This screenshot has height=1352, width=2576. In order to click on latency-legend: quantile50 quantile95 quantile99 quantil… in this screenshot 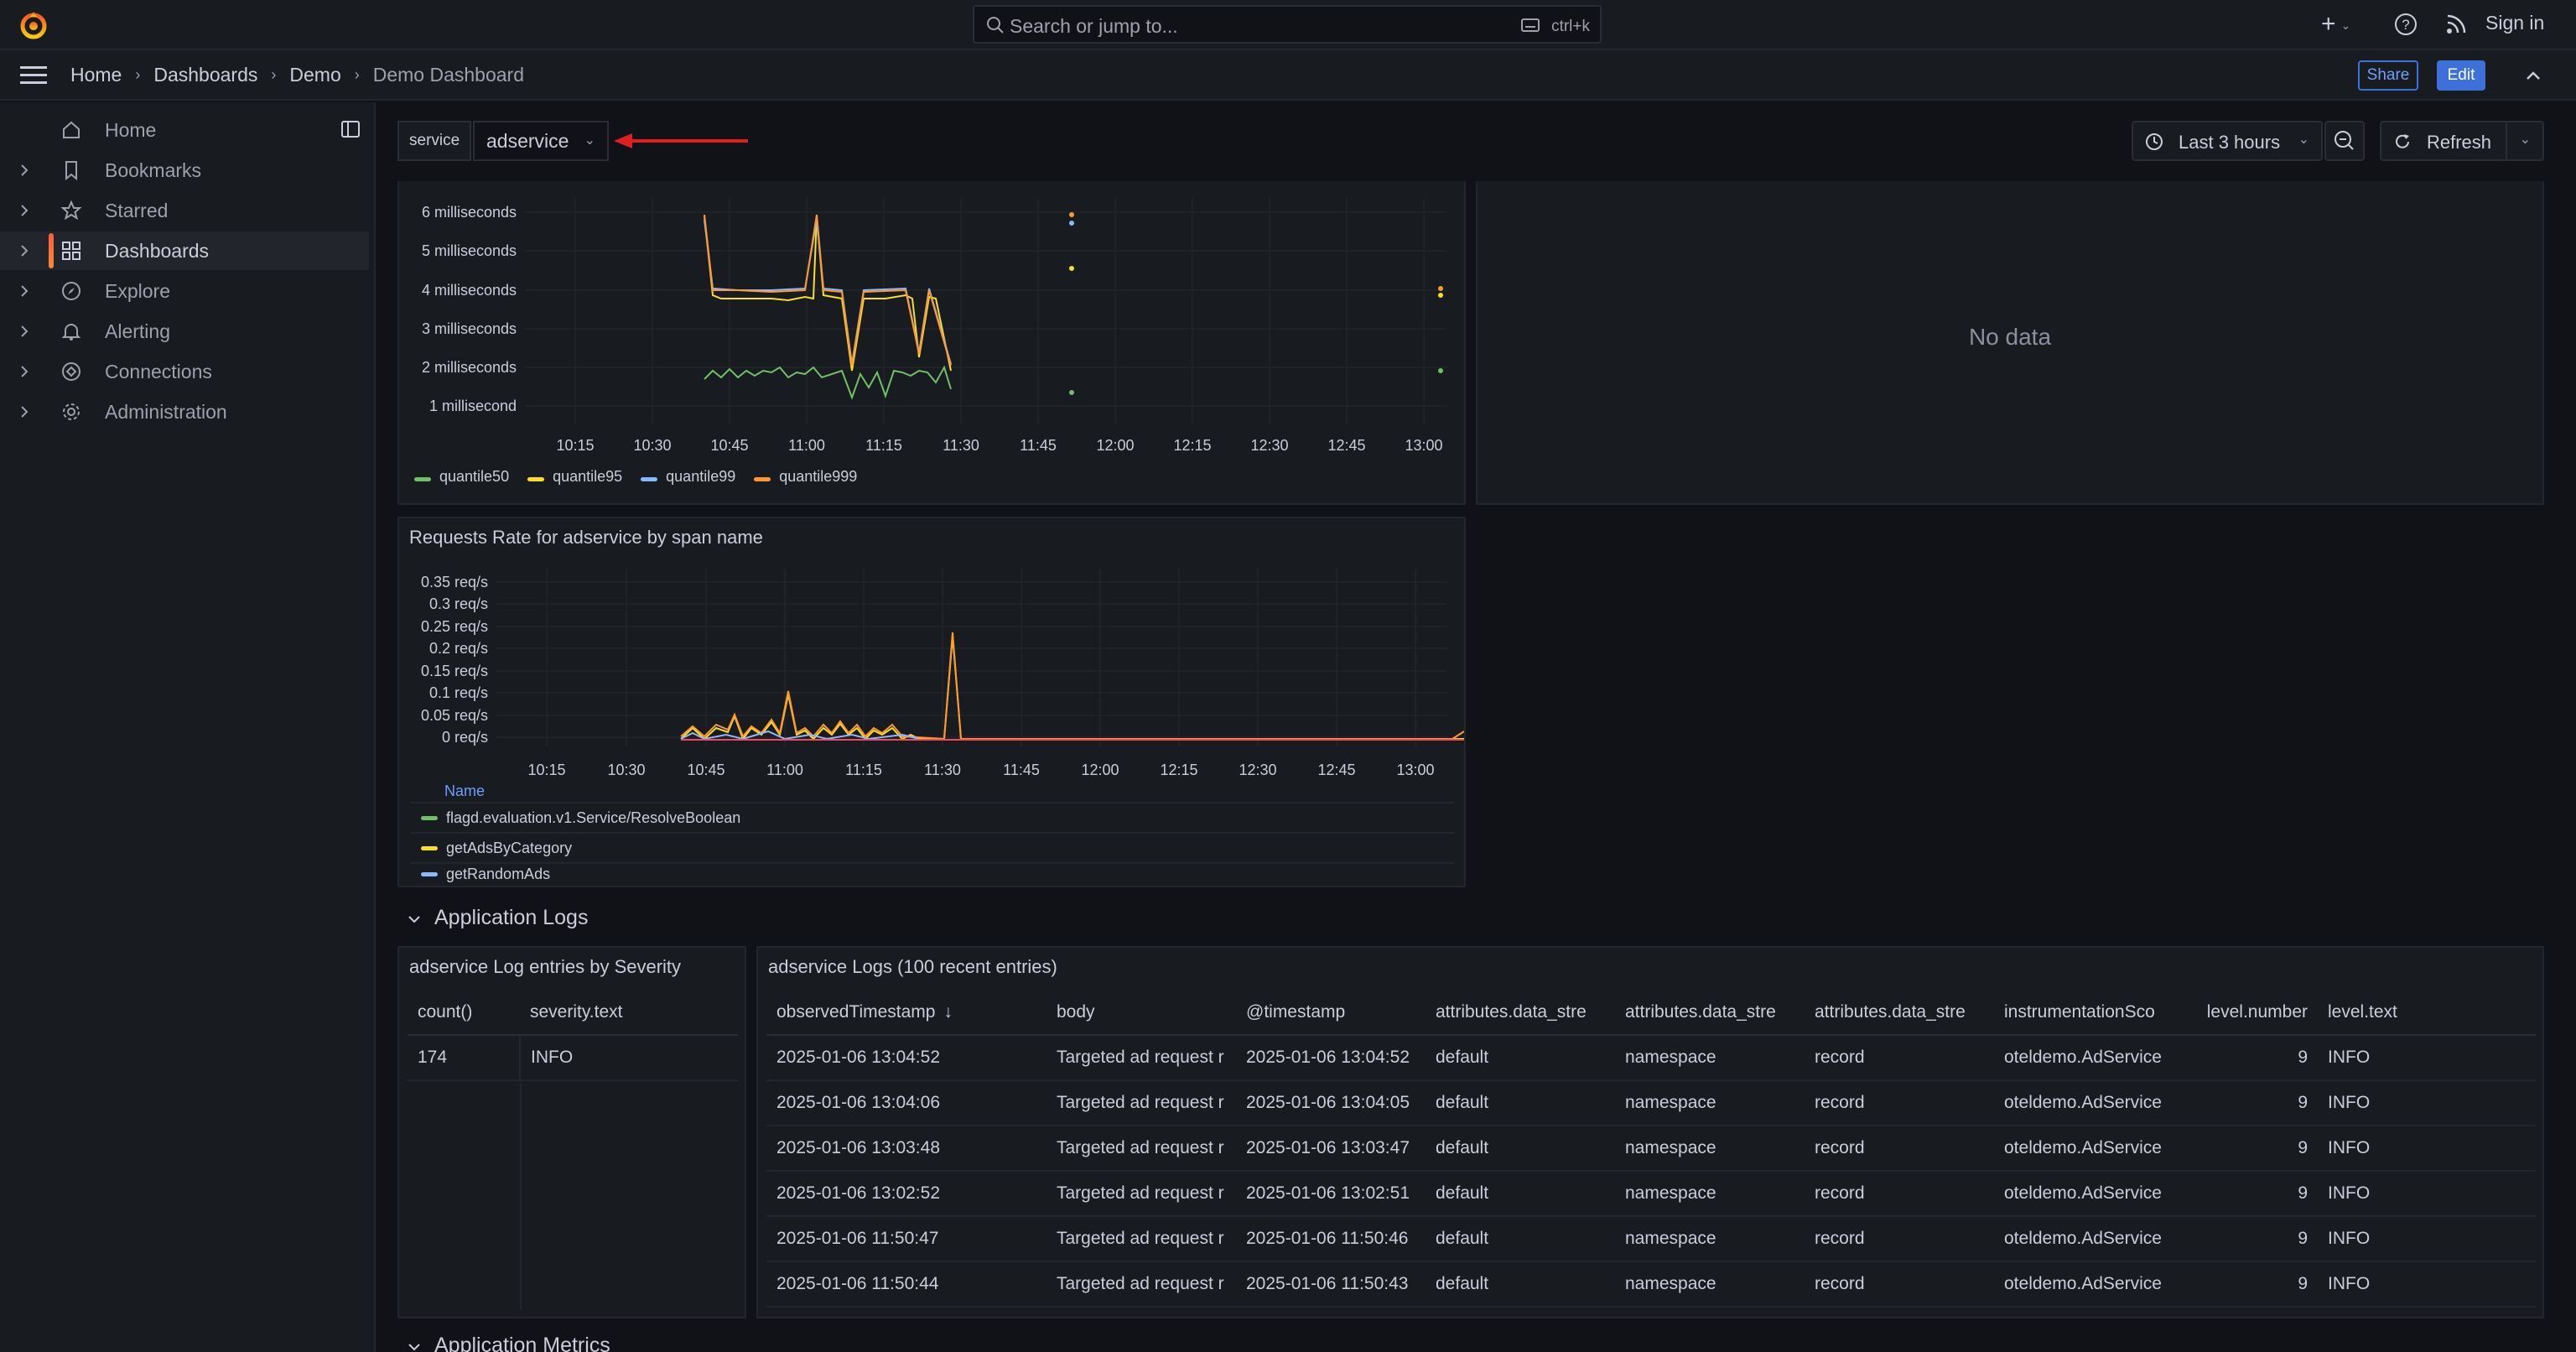, I will do `click(635, 477)`.